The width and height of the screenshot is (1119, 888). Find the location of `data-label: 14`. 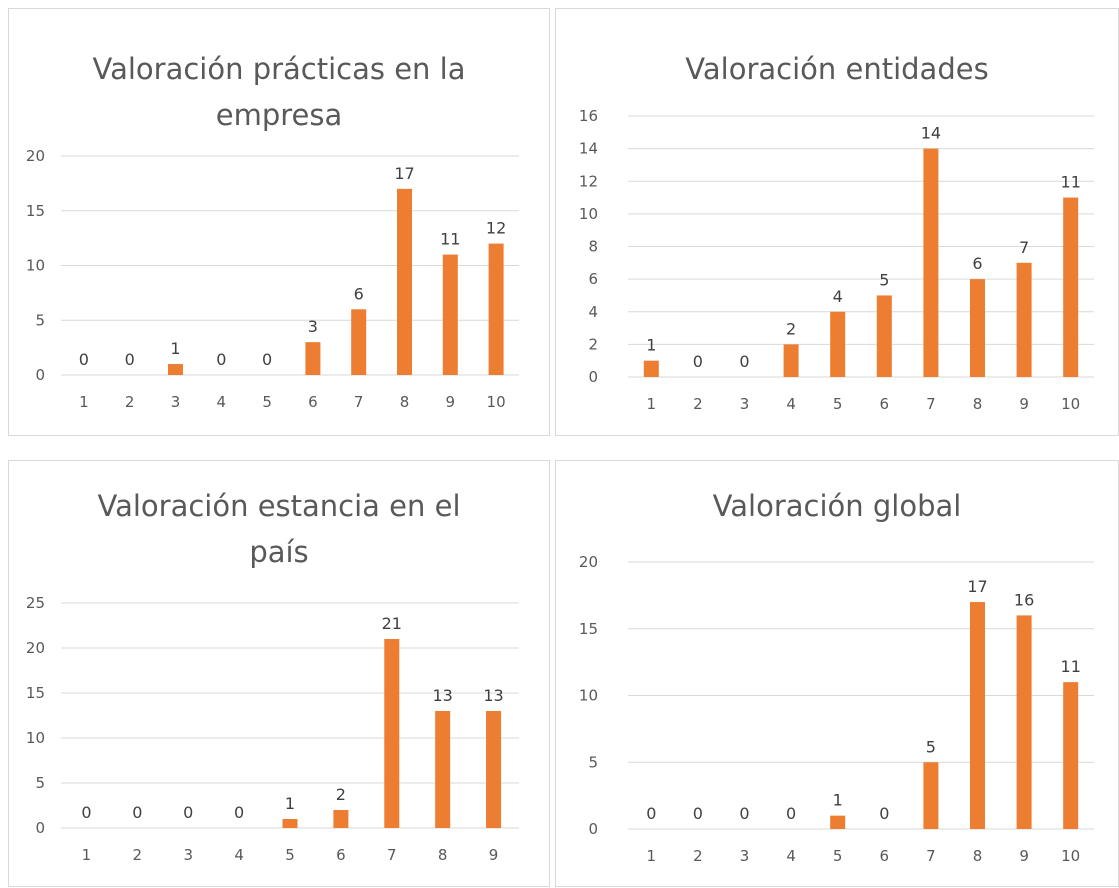

data-label: 14 is located at coordinates (931, 133).